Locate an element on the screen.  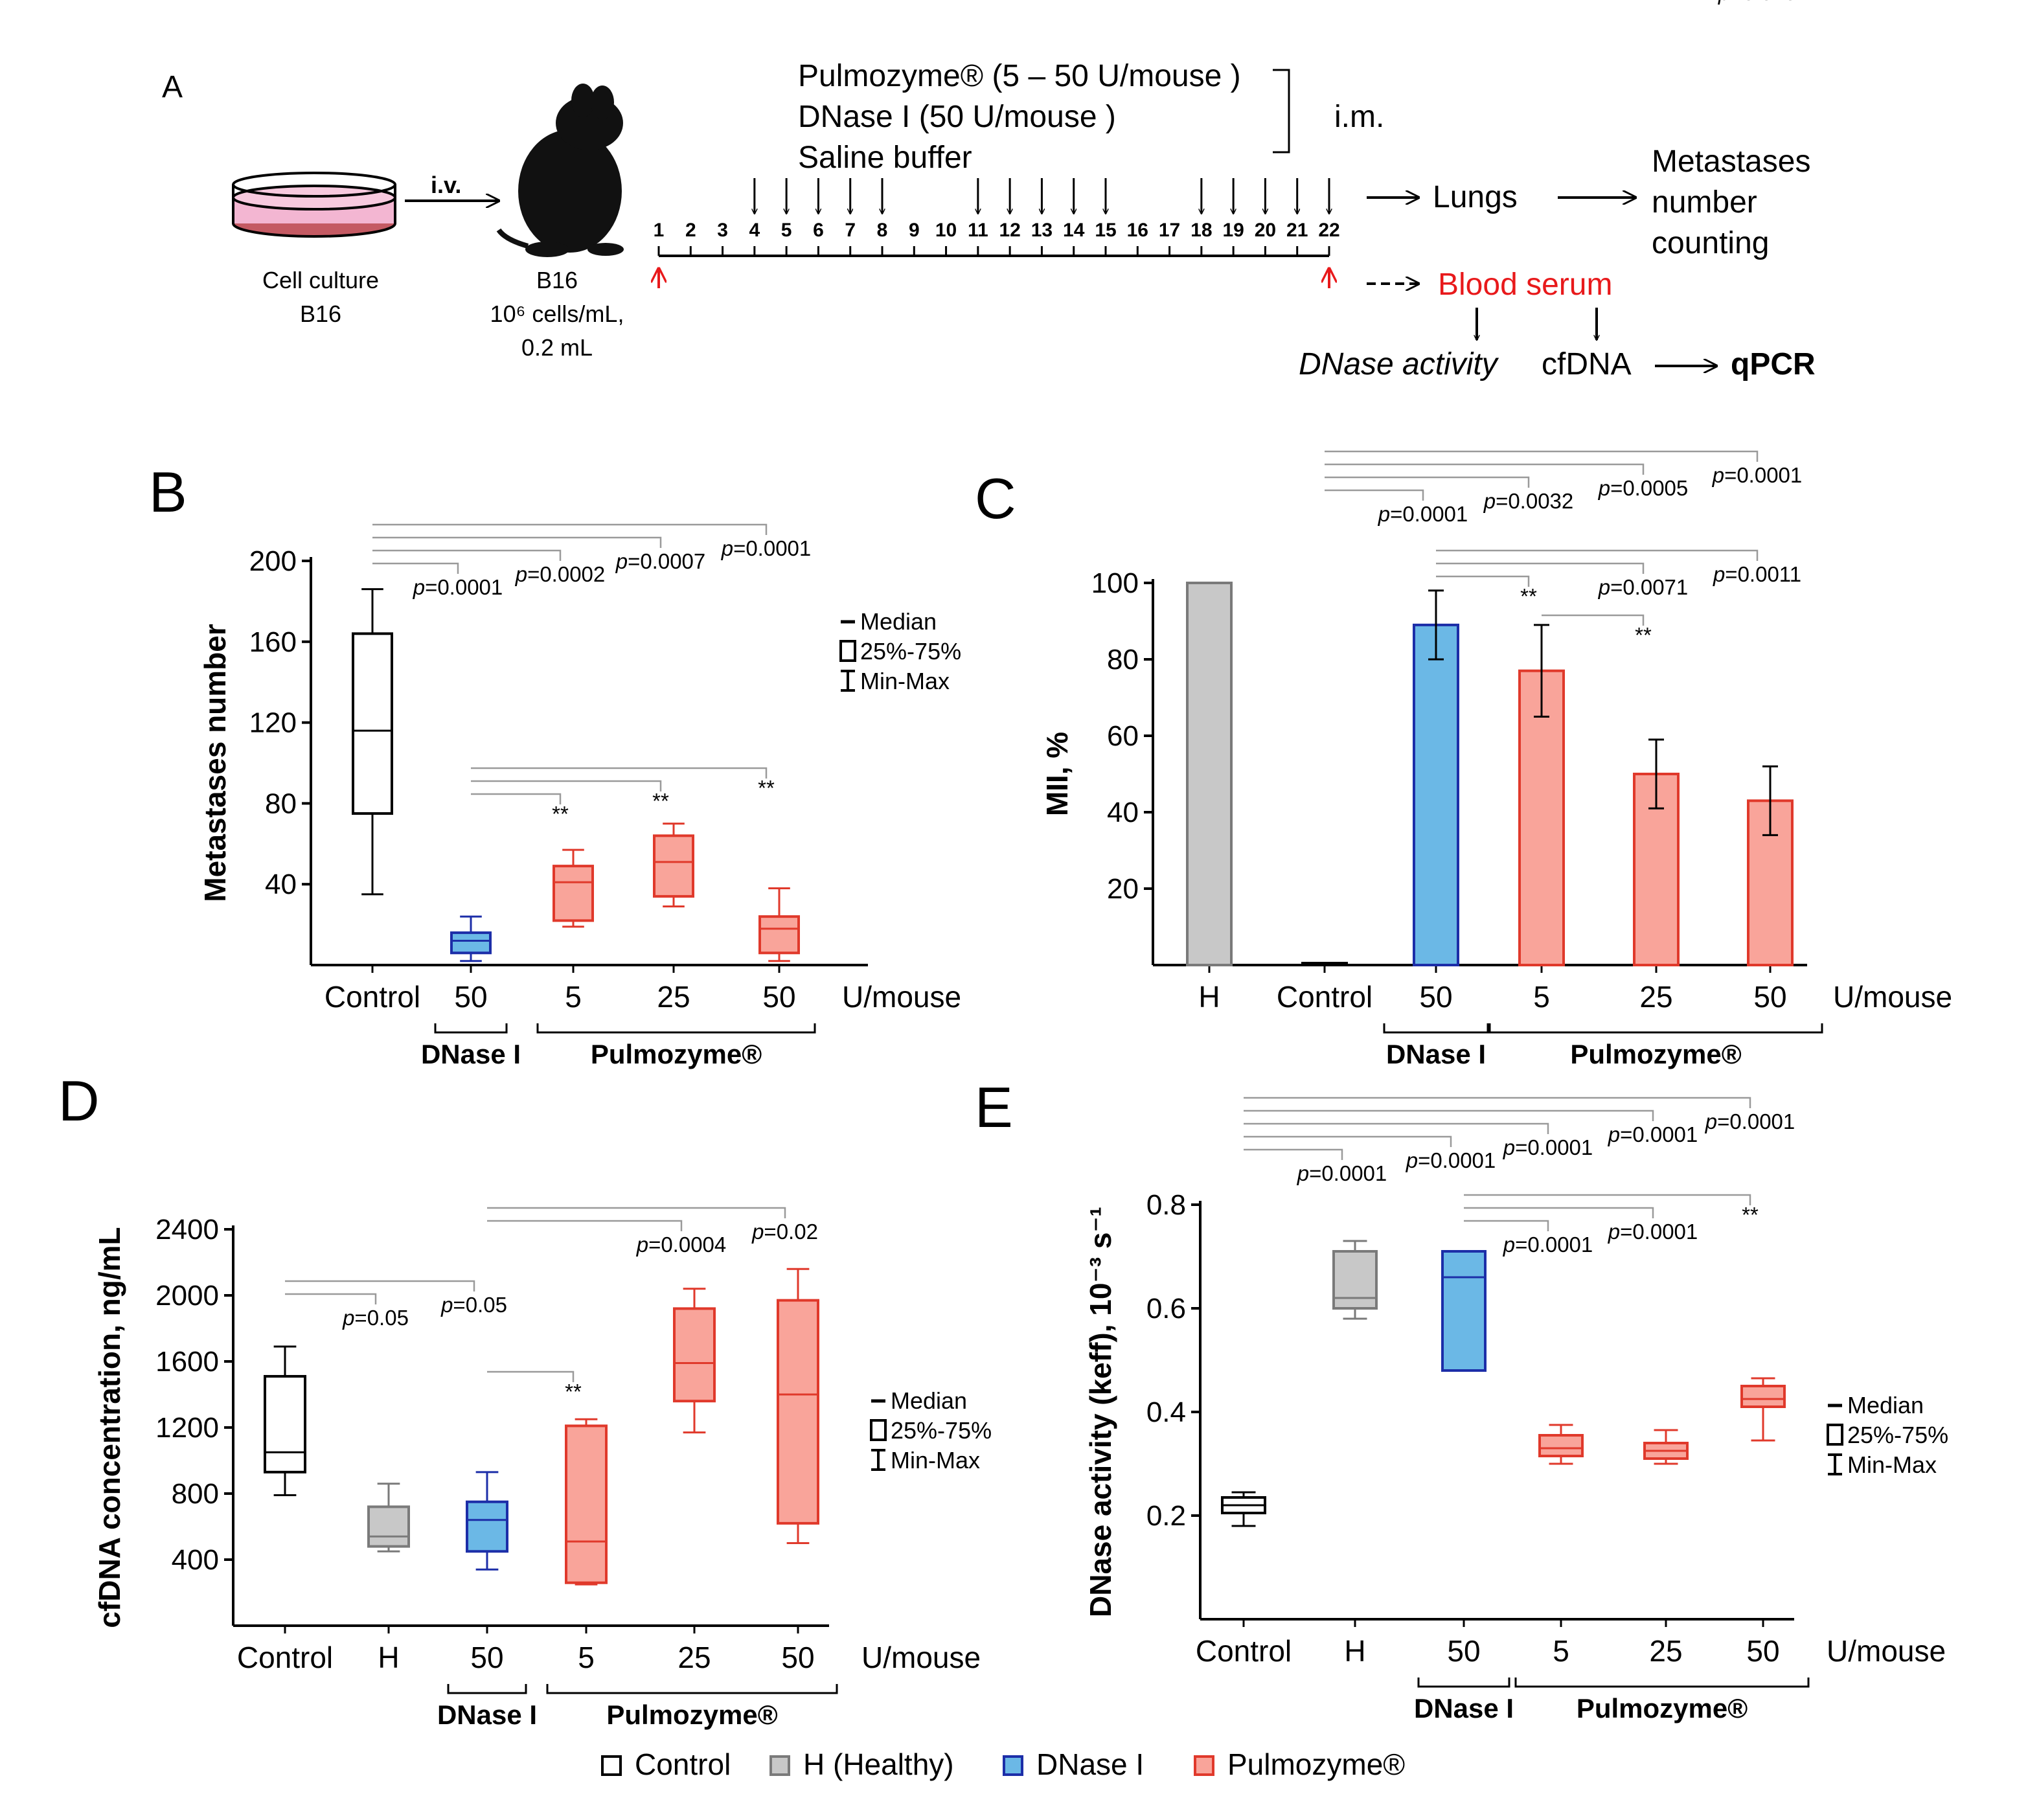
y-axis-label: Metastases number is located at coordinates (215, 763).